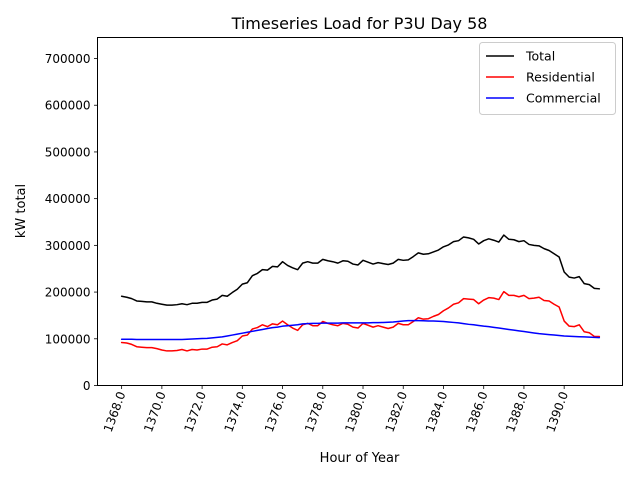  I want to click on y-tick-label: 300000, so click(68, 246).